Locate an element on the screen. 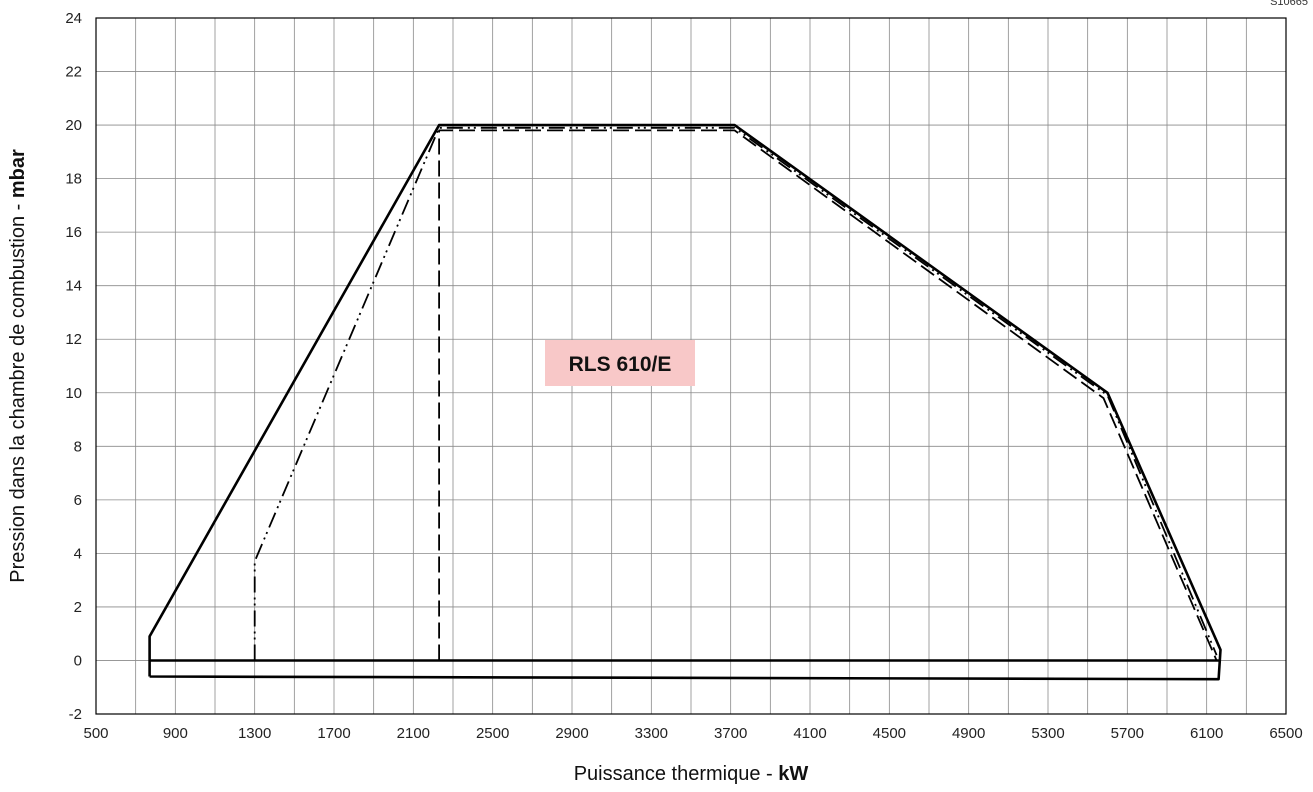 Image resolution: width=1313 pixels, height=792 pixels. y-tick-label: 24 is located at coordinates (73, 18).